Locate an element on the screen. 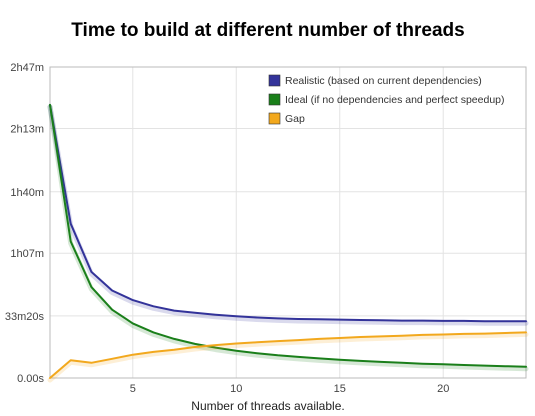  x-axis-tick-labels: 5 10 15 20 is located at coordinates (290, 389).